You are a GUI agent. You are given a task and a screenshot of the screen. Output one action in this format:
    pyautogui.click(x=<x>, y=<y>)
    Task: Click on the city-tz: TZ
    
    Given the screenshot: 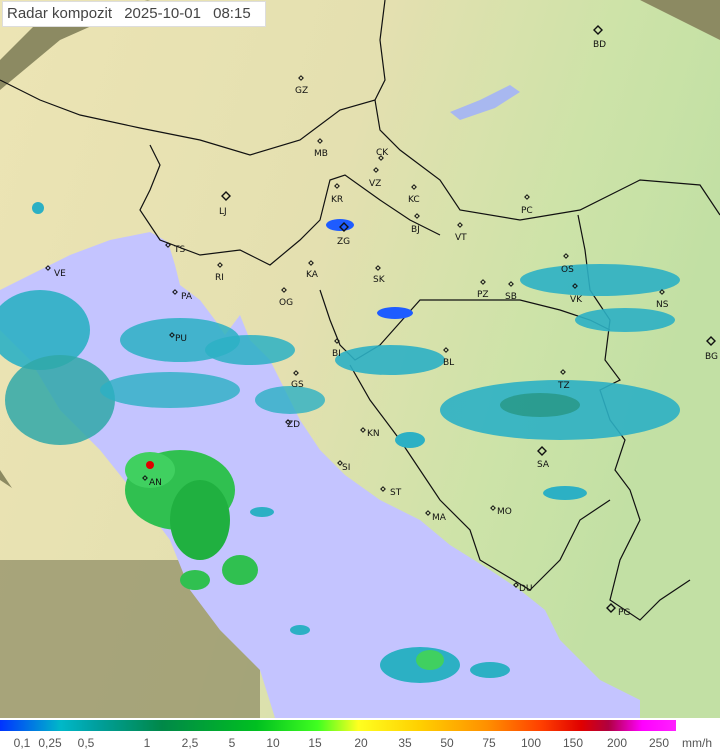 What is the action you would take?
    pyautogui.click(x=563, y=380)
    